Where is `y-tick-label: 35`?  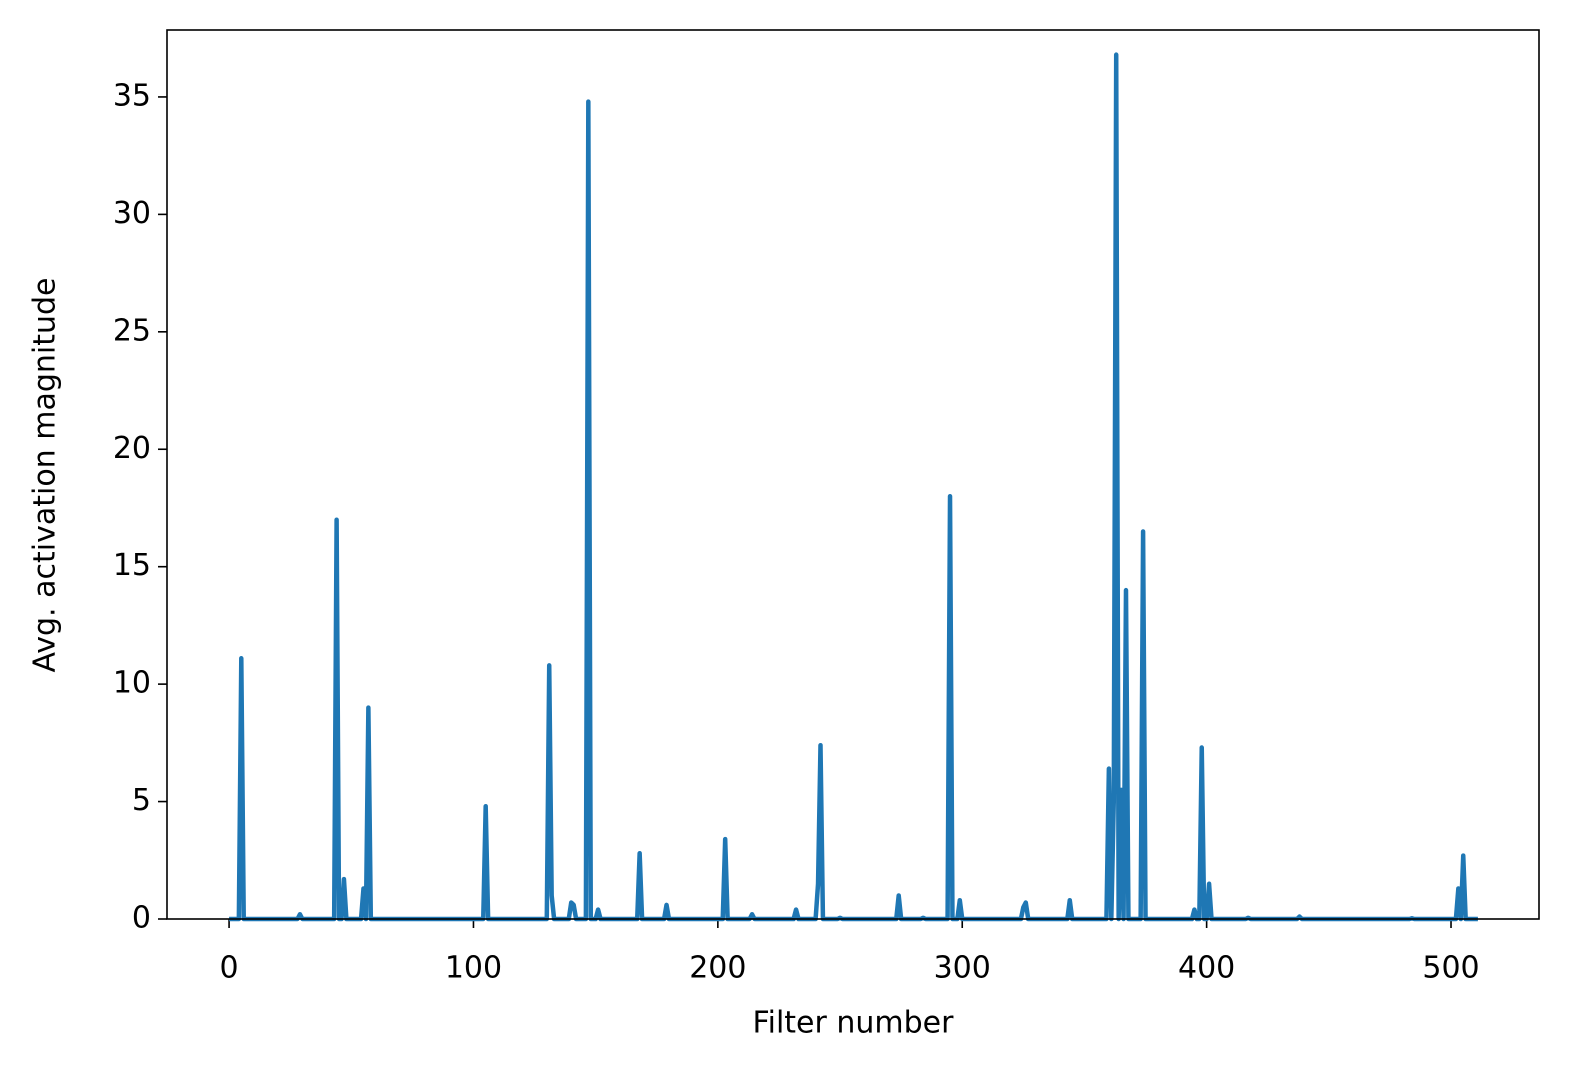
y-tick-label: 35 is located at coordinates (132, 95).